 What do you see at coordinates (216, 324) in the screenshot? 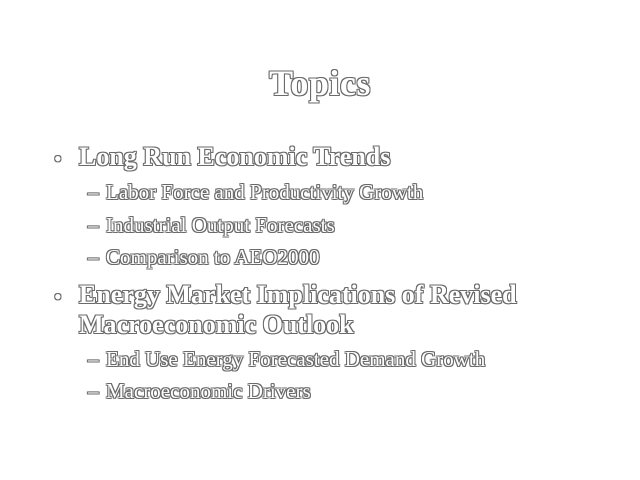
I see `bullet-text-line2: Macroeconomic Outlook` at bounding box center [216, 324].